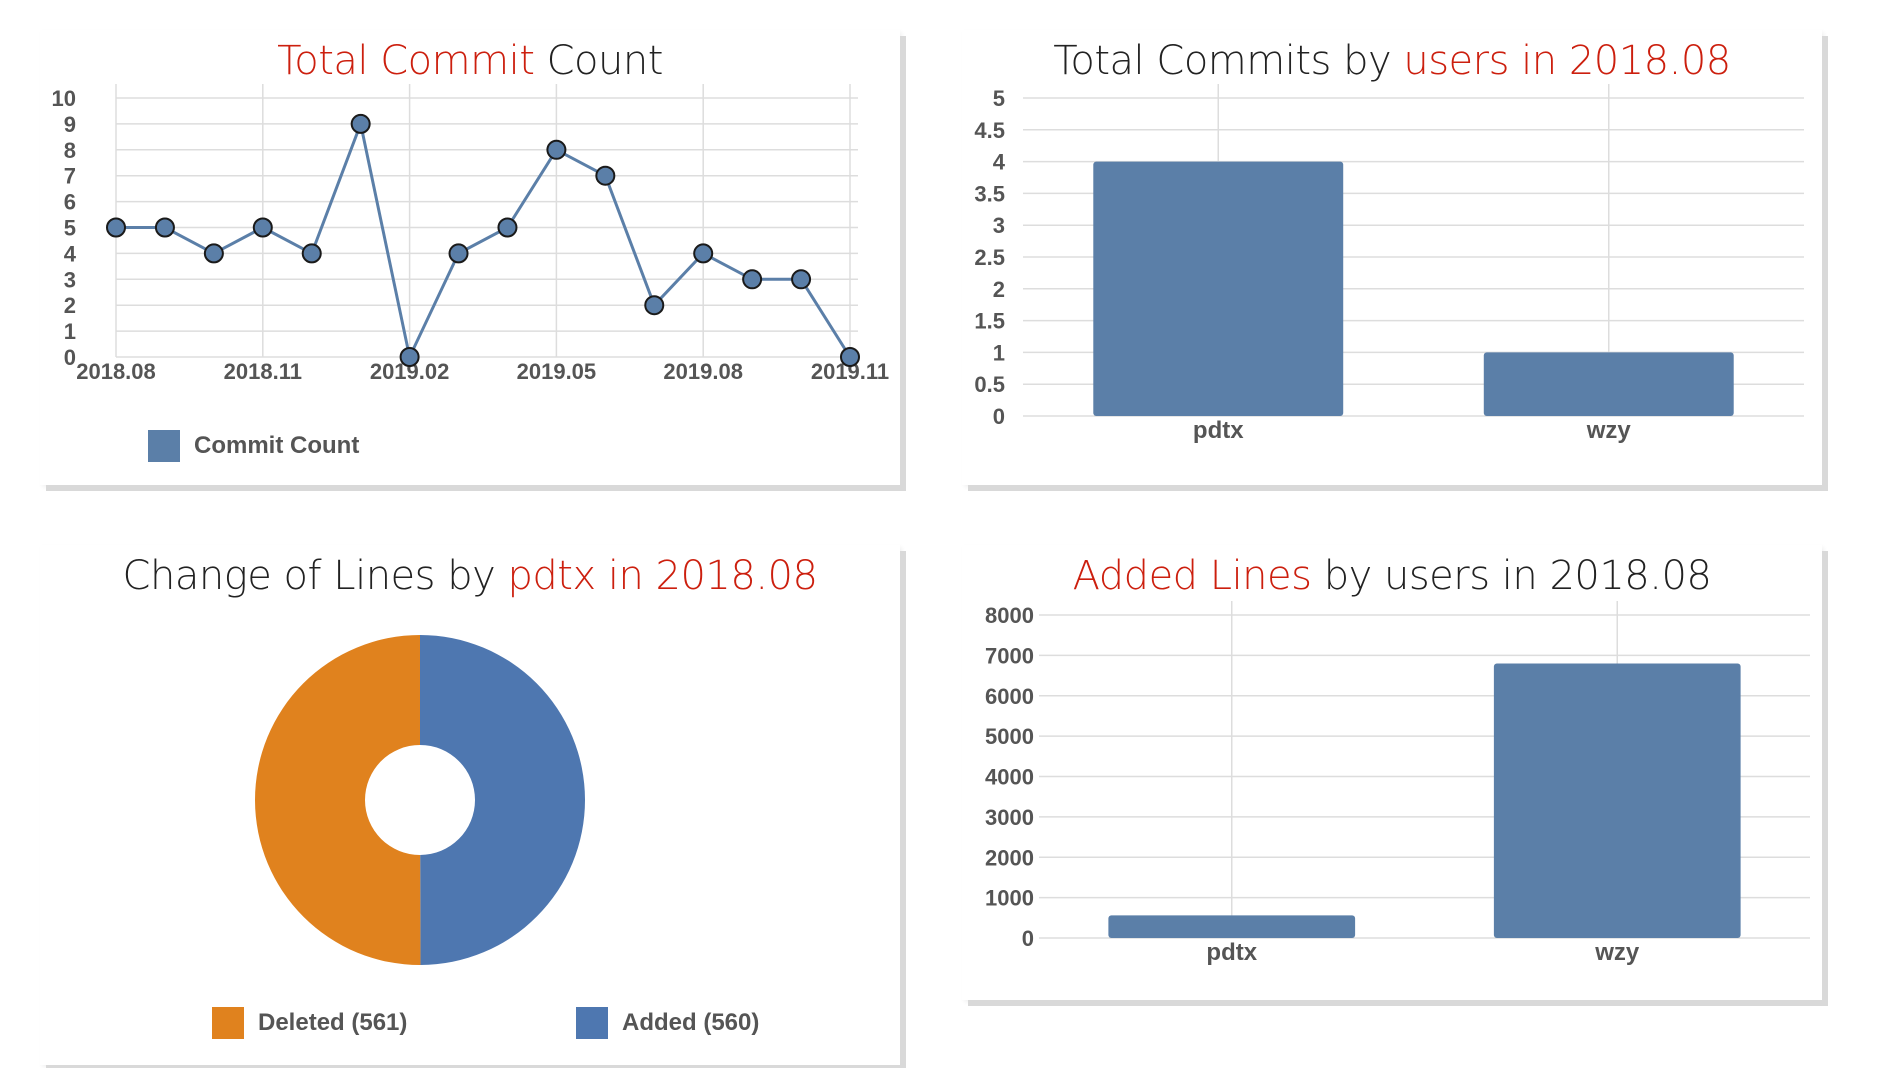 The image size is (1877, 1068). Describe the element at coordinates (1567, 61) in the screenshot. I see `user-commits-title-highlight: users in 2018.08` at that location.